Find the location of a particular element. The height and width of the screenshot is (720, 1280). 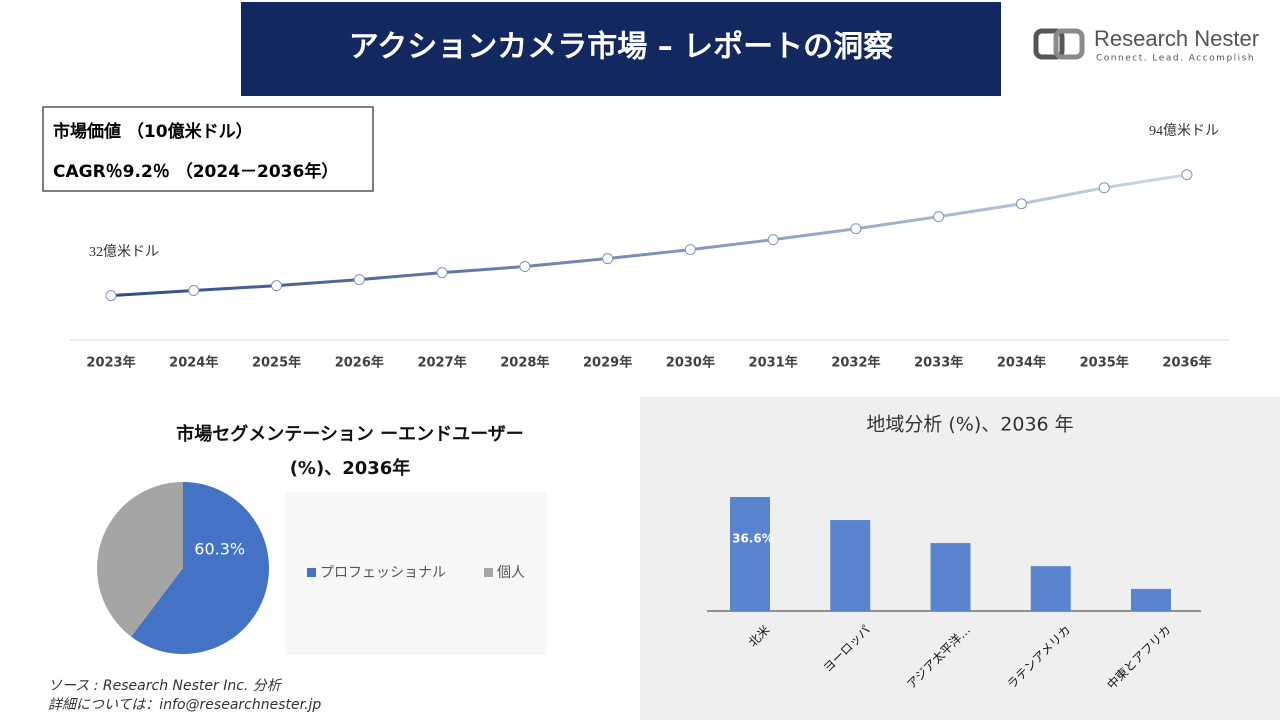

data-label: 60.3% is located at coordinates (219, 549).